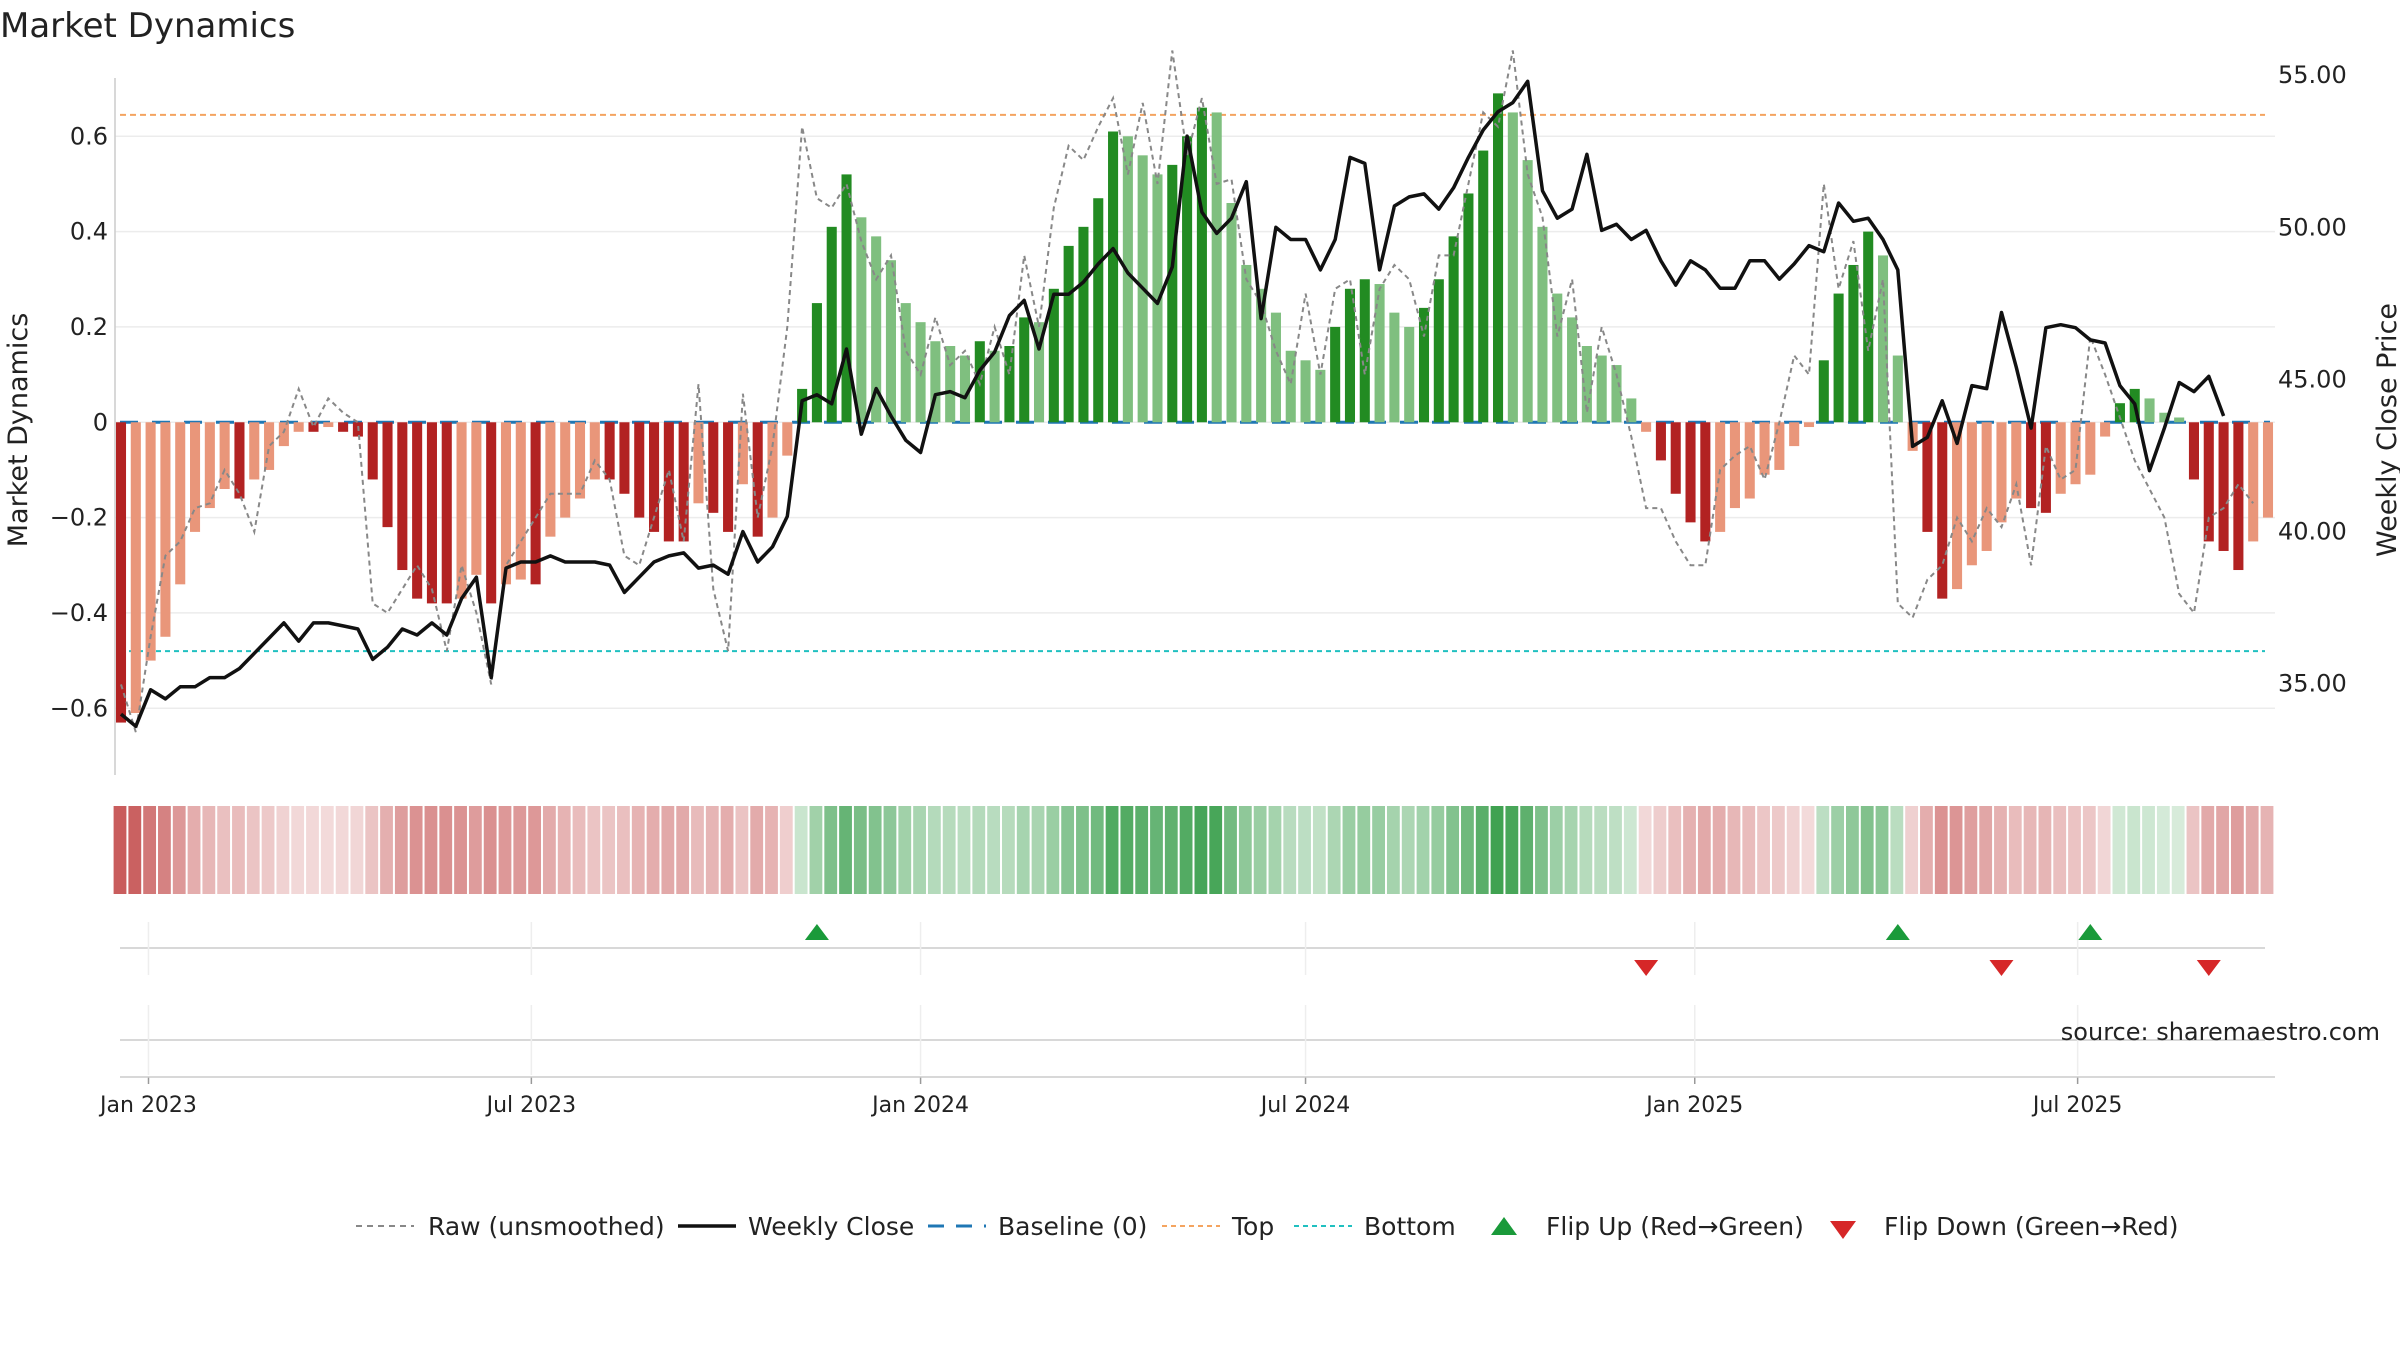  What do you see at coordinates (2312, 75) in the screenshot?
I see `y2-tick-label: 55.00` at bounding box center [2312, 75].